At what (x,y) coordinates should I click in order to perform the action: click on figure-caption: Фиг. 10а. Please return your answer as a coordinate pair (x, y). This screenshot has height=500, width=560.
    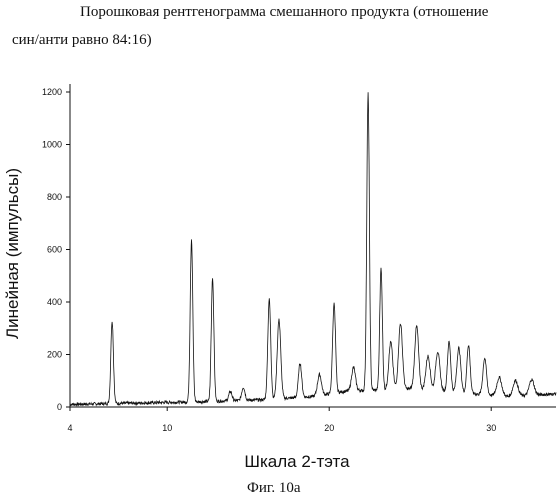
    Looking at the image, I should click on (274, 488).